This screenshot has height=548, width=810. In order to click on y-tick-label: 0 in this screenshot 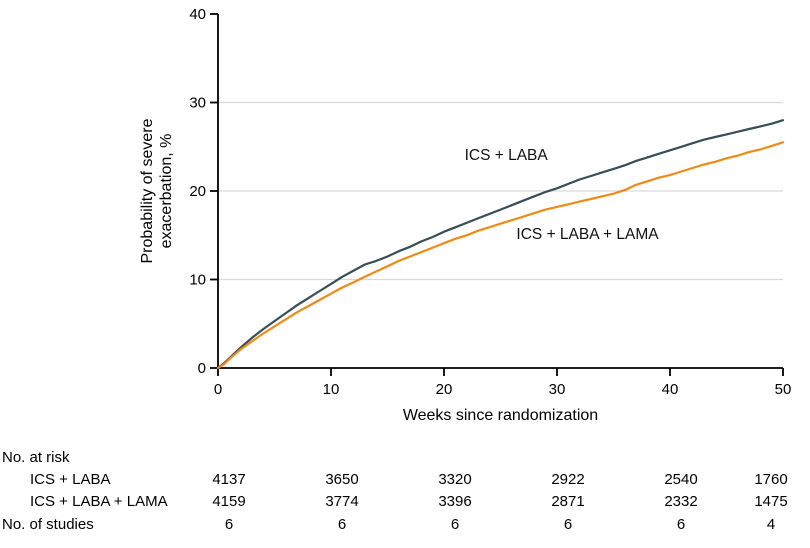, I will do `click(202, 368)`.